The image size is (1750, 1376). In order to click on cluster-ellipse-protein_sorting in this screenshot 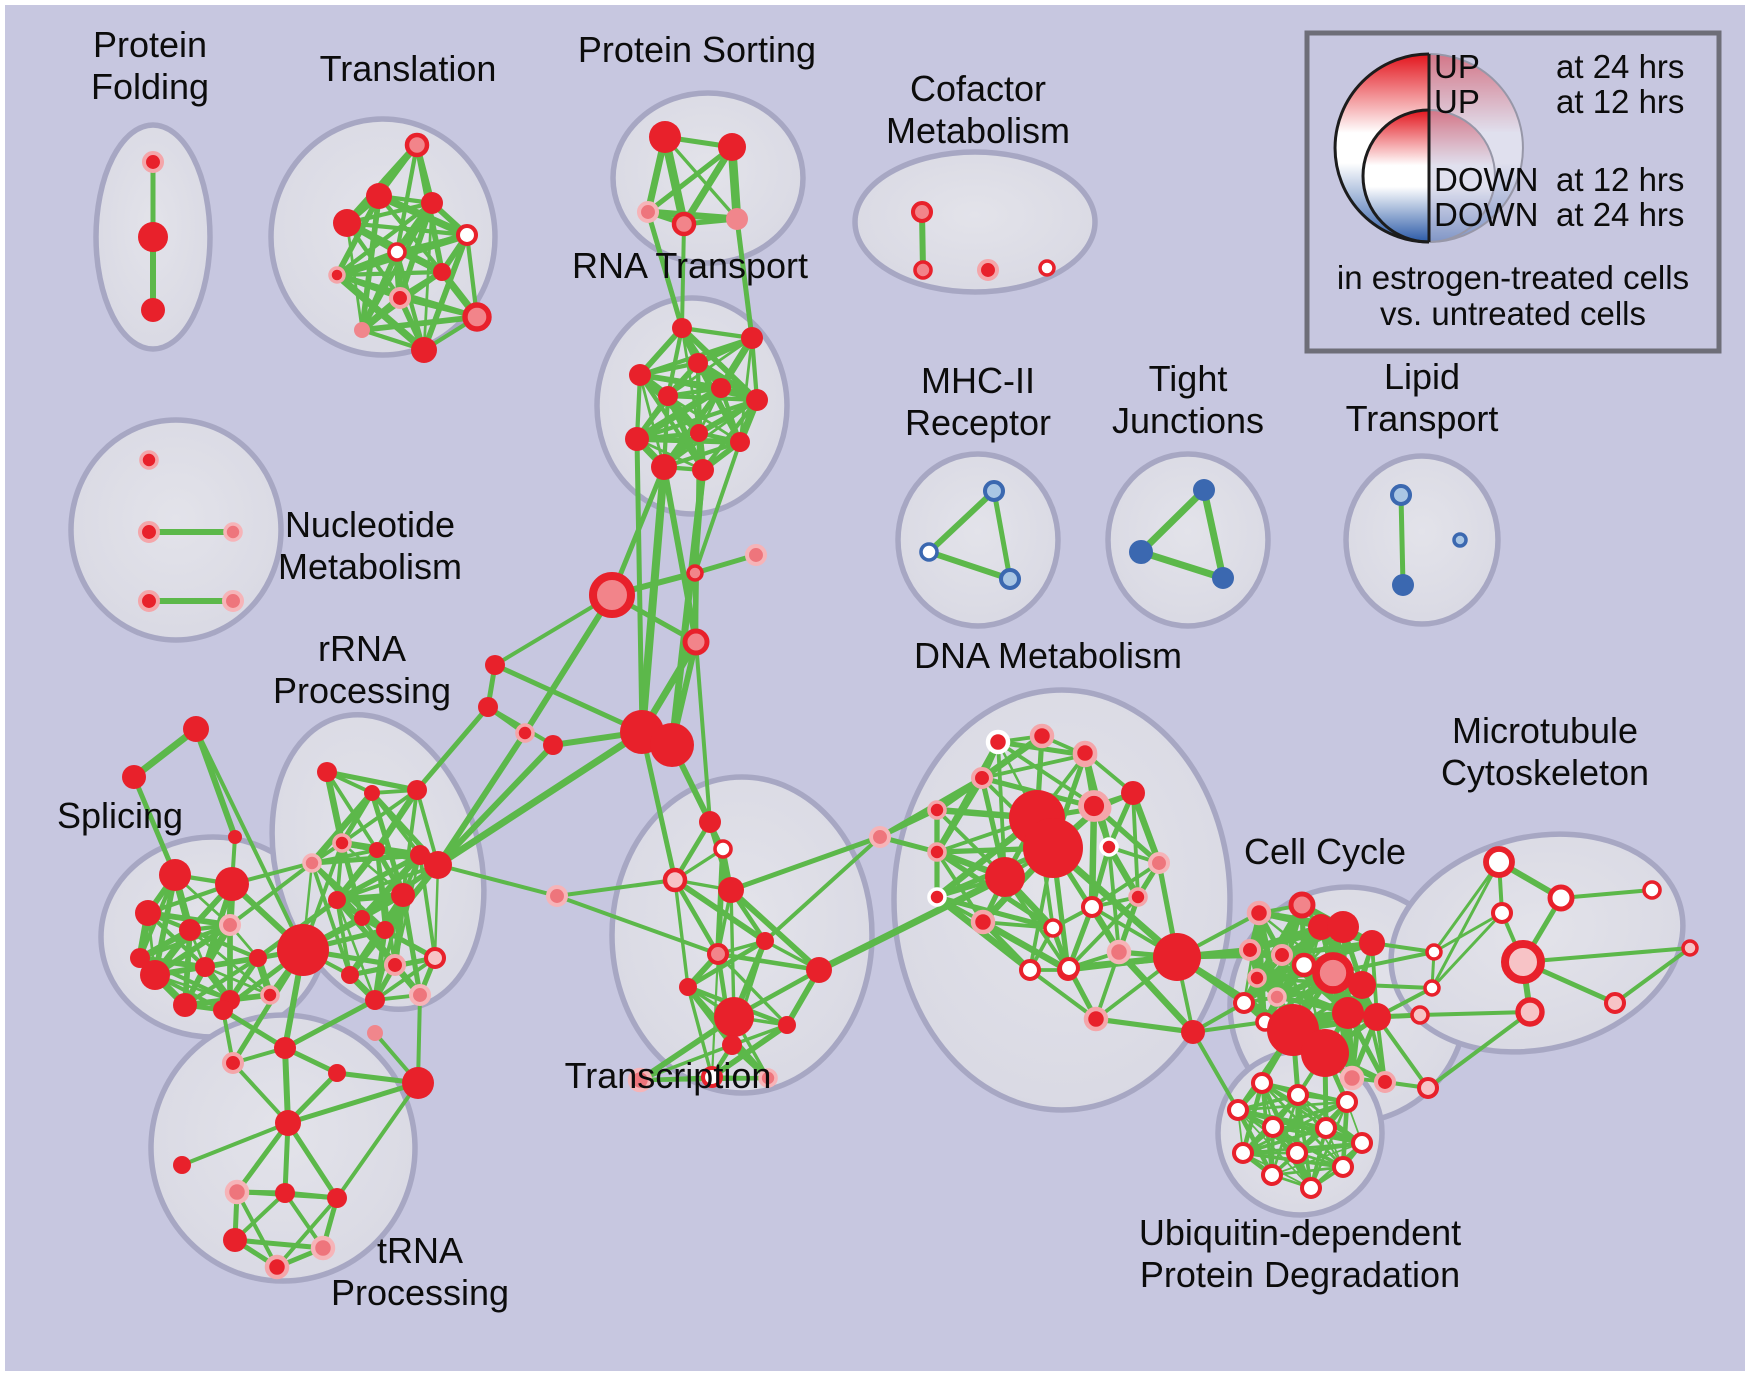, I will do `click(708, 178)`.